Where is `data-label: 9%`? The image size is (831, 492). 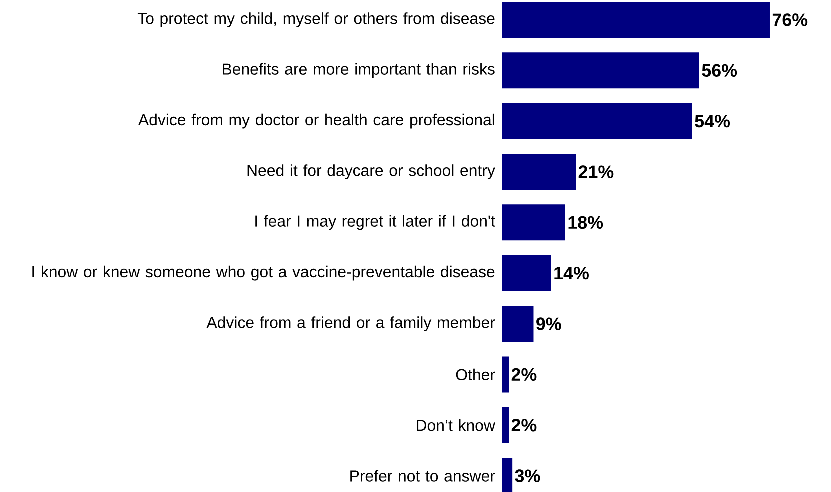
data-label: 9% is located at coordinates (549, 324).